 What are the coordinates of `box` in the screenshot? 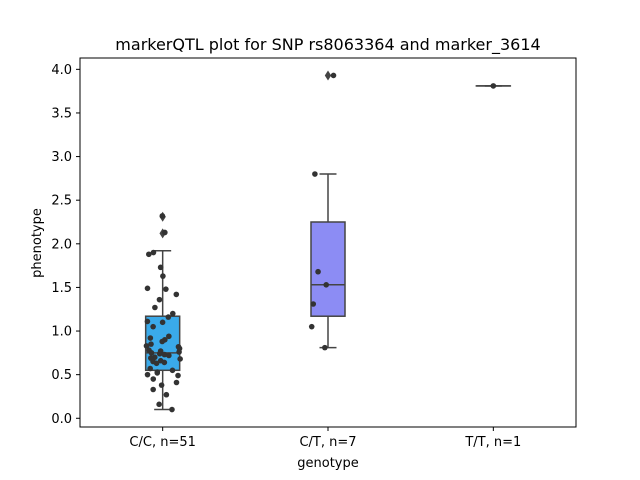 It's located at (328, 269).